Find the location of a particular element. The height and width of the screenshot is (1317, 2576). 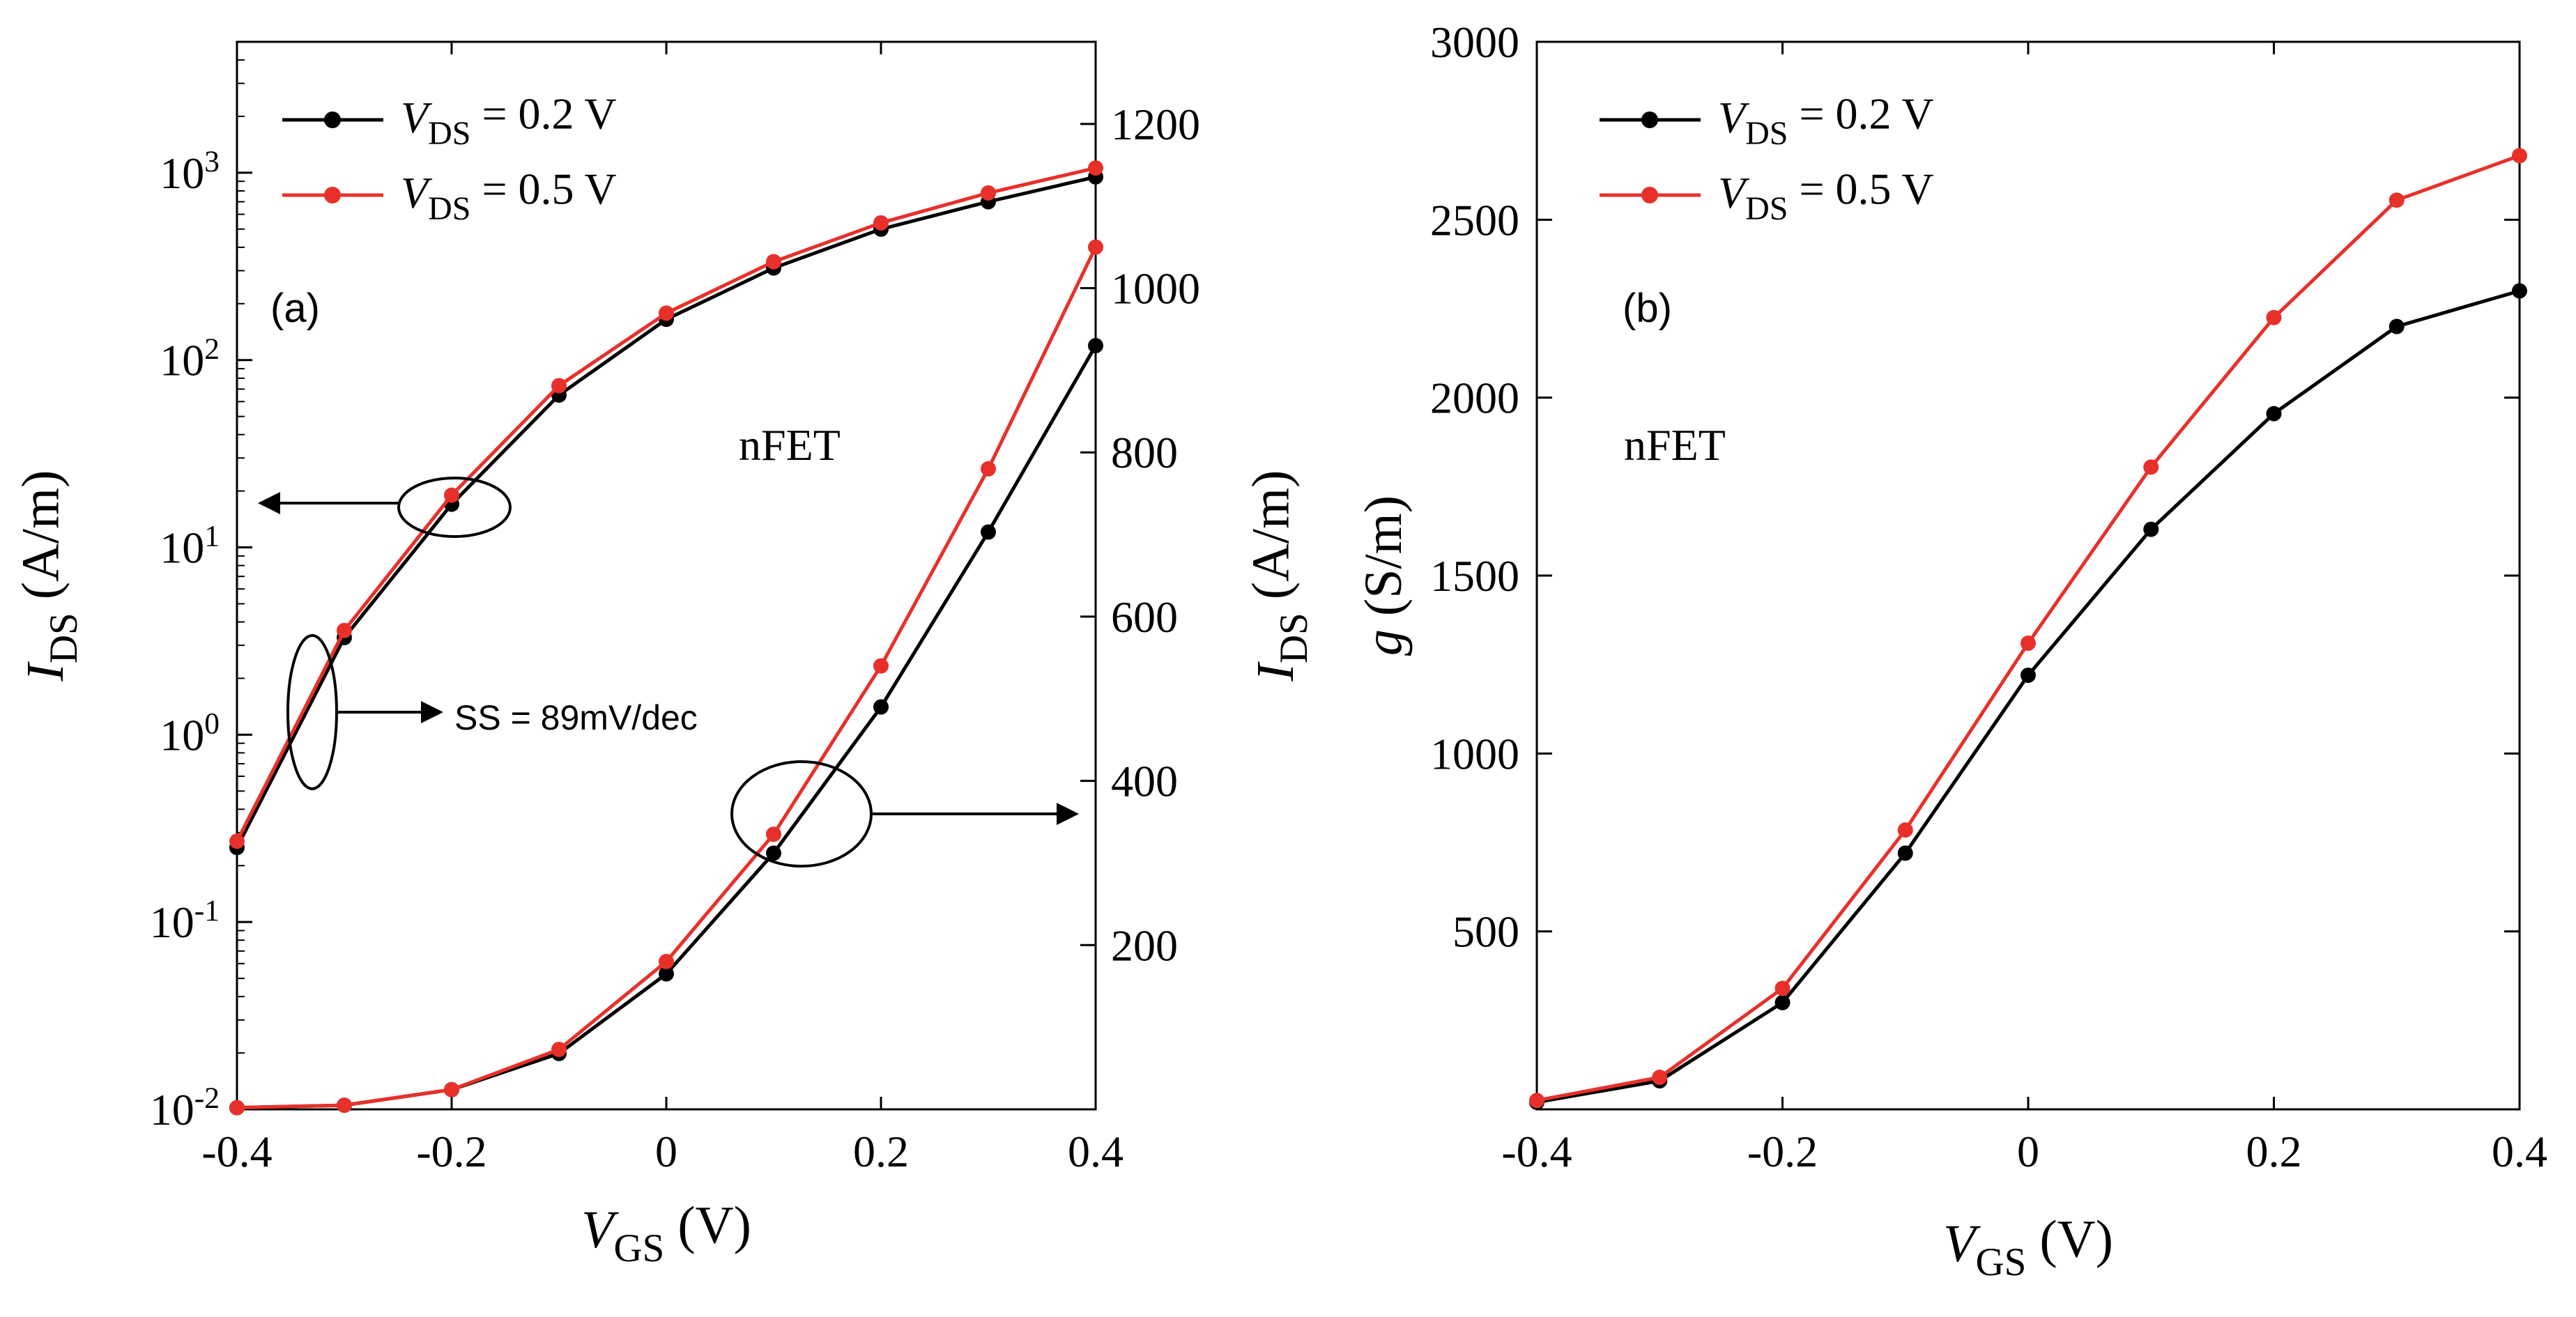

y-tick-label-b-0: 500 is located at coordinates (1485, 932).